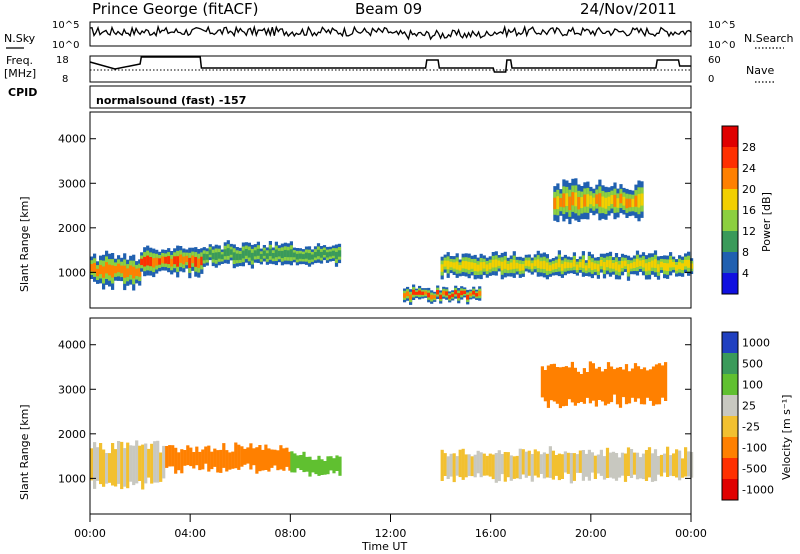 The image size is (800, 554). Describe the element at coordinates (752, 364) in the screenshot. I see `colorbar-tick-label: 500` at that location.